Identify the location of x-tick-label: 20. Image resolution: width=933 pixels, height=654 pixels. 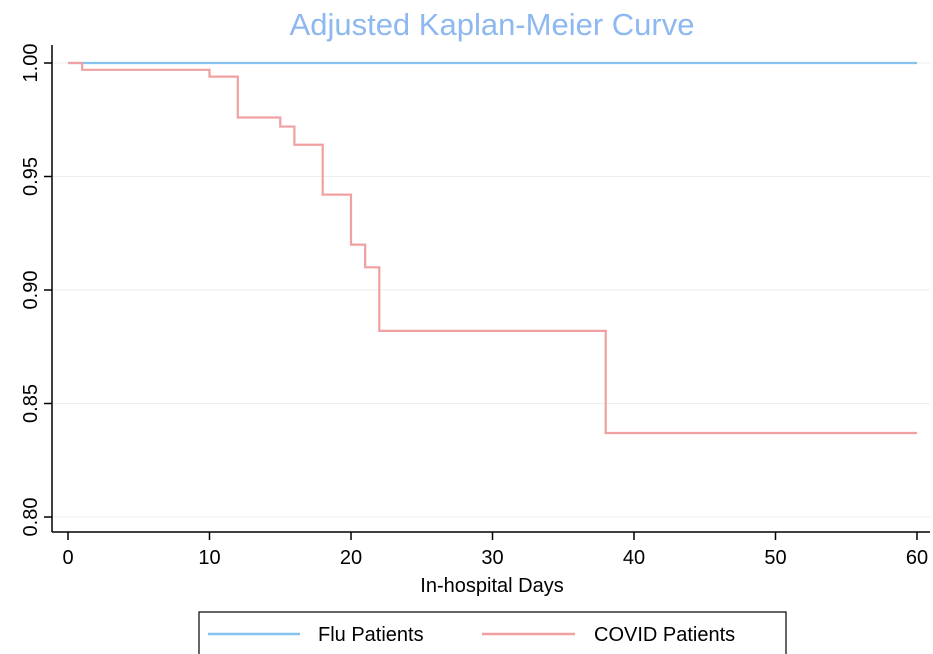
(351, 558).